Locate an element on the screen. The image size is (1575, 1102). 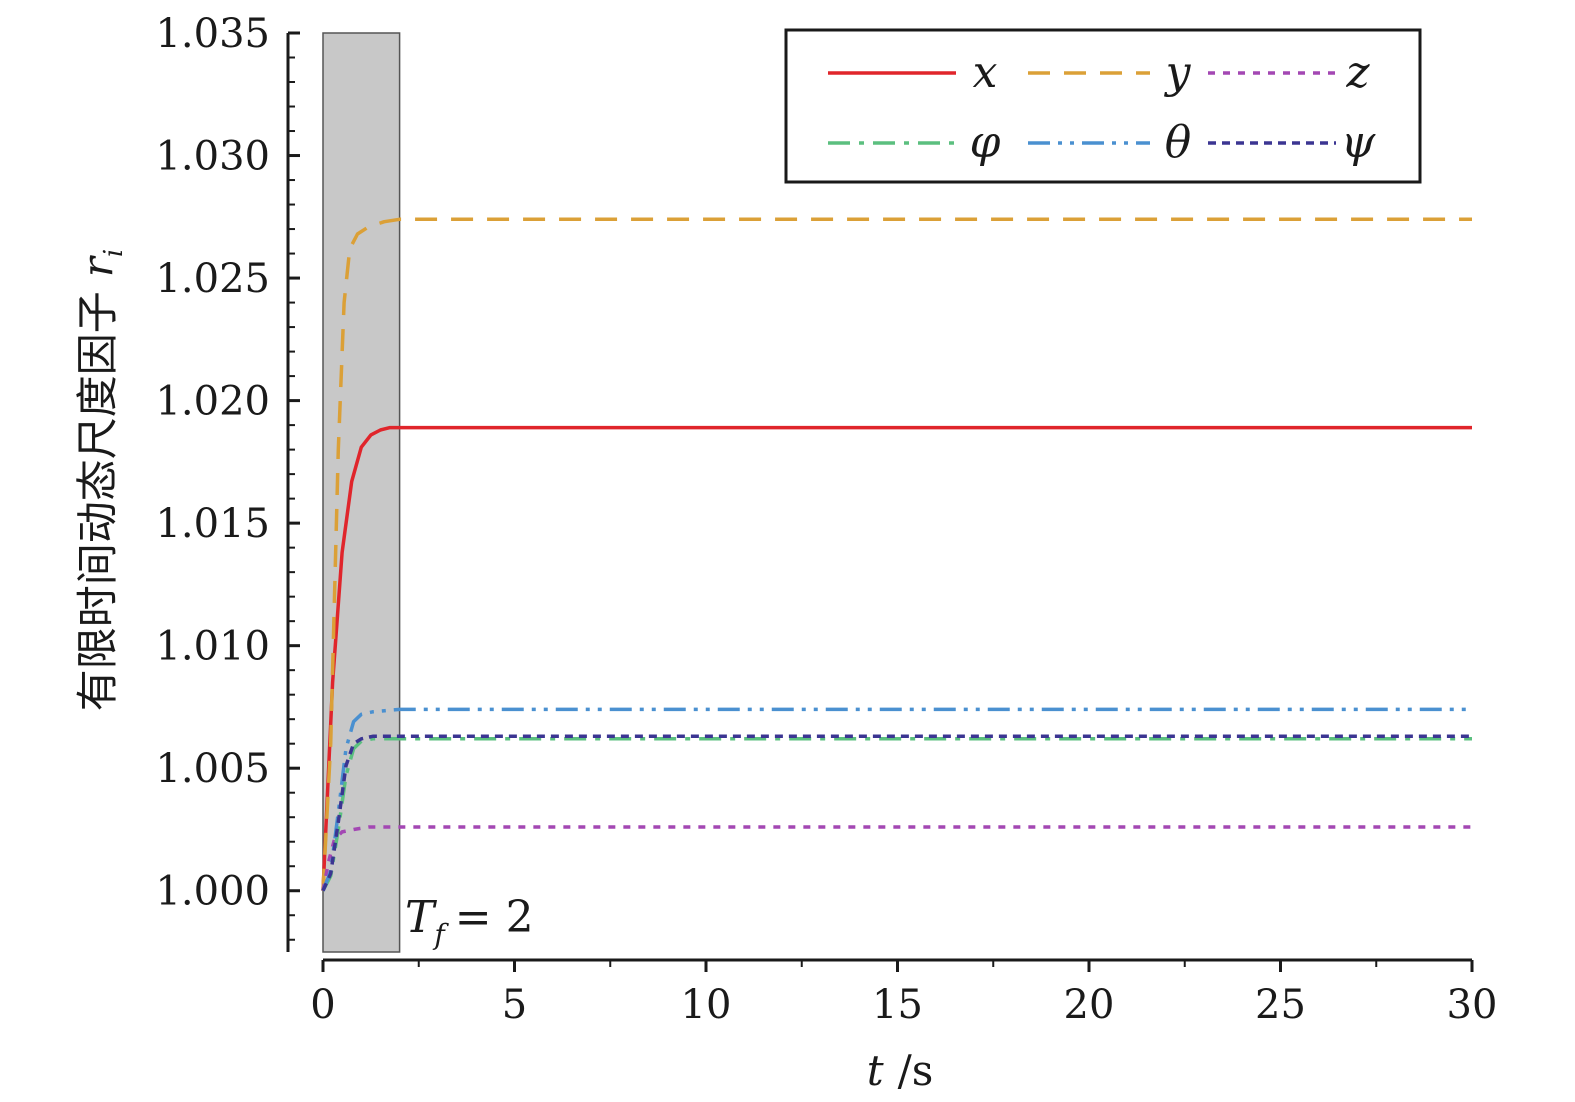
y-ticks: 1.000 1.005 1.010 1.015 1.020 1.025 1.030 1.035 is located at coordinates (227, 476).